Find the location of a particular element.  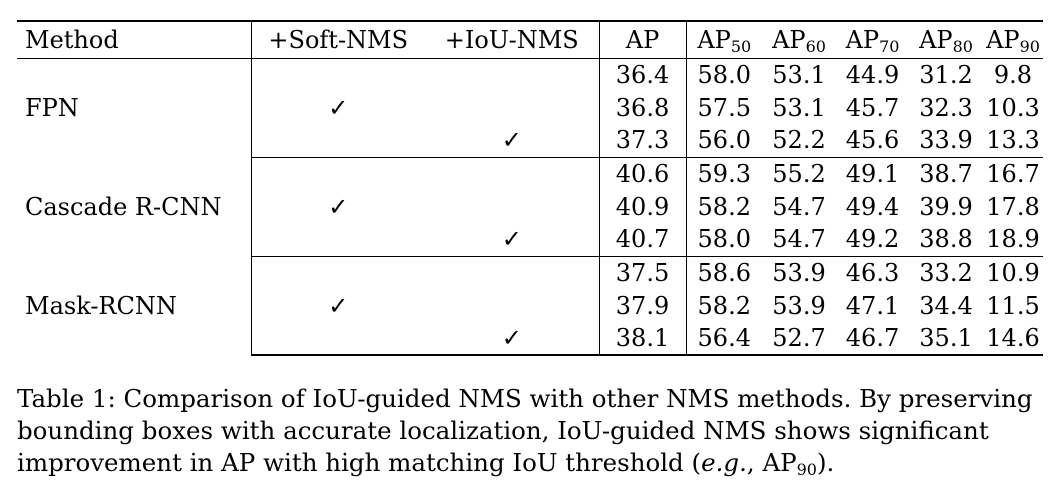

metric-cell: 56.4 is located at coordinates (724, 339).